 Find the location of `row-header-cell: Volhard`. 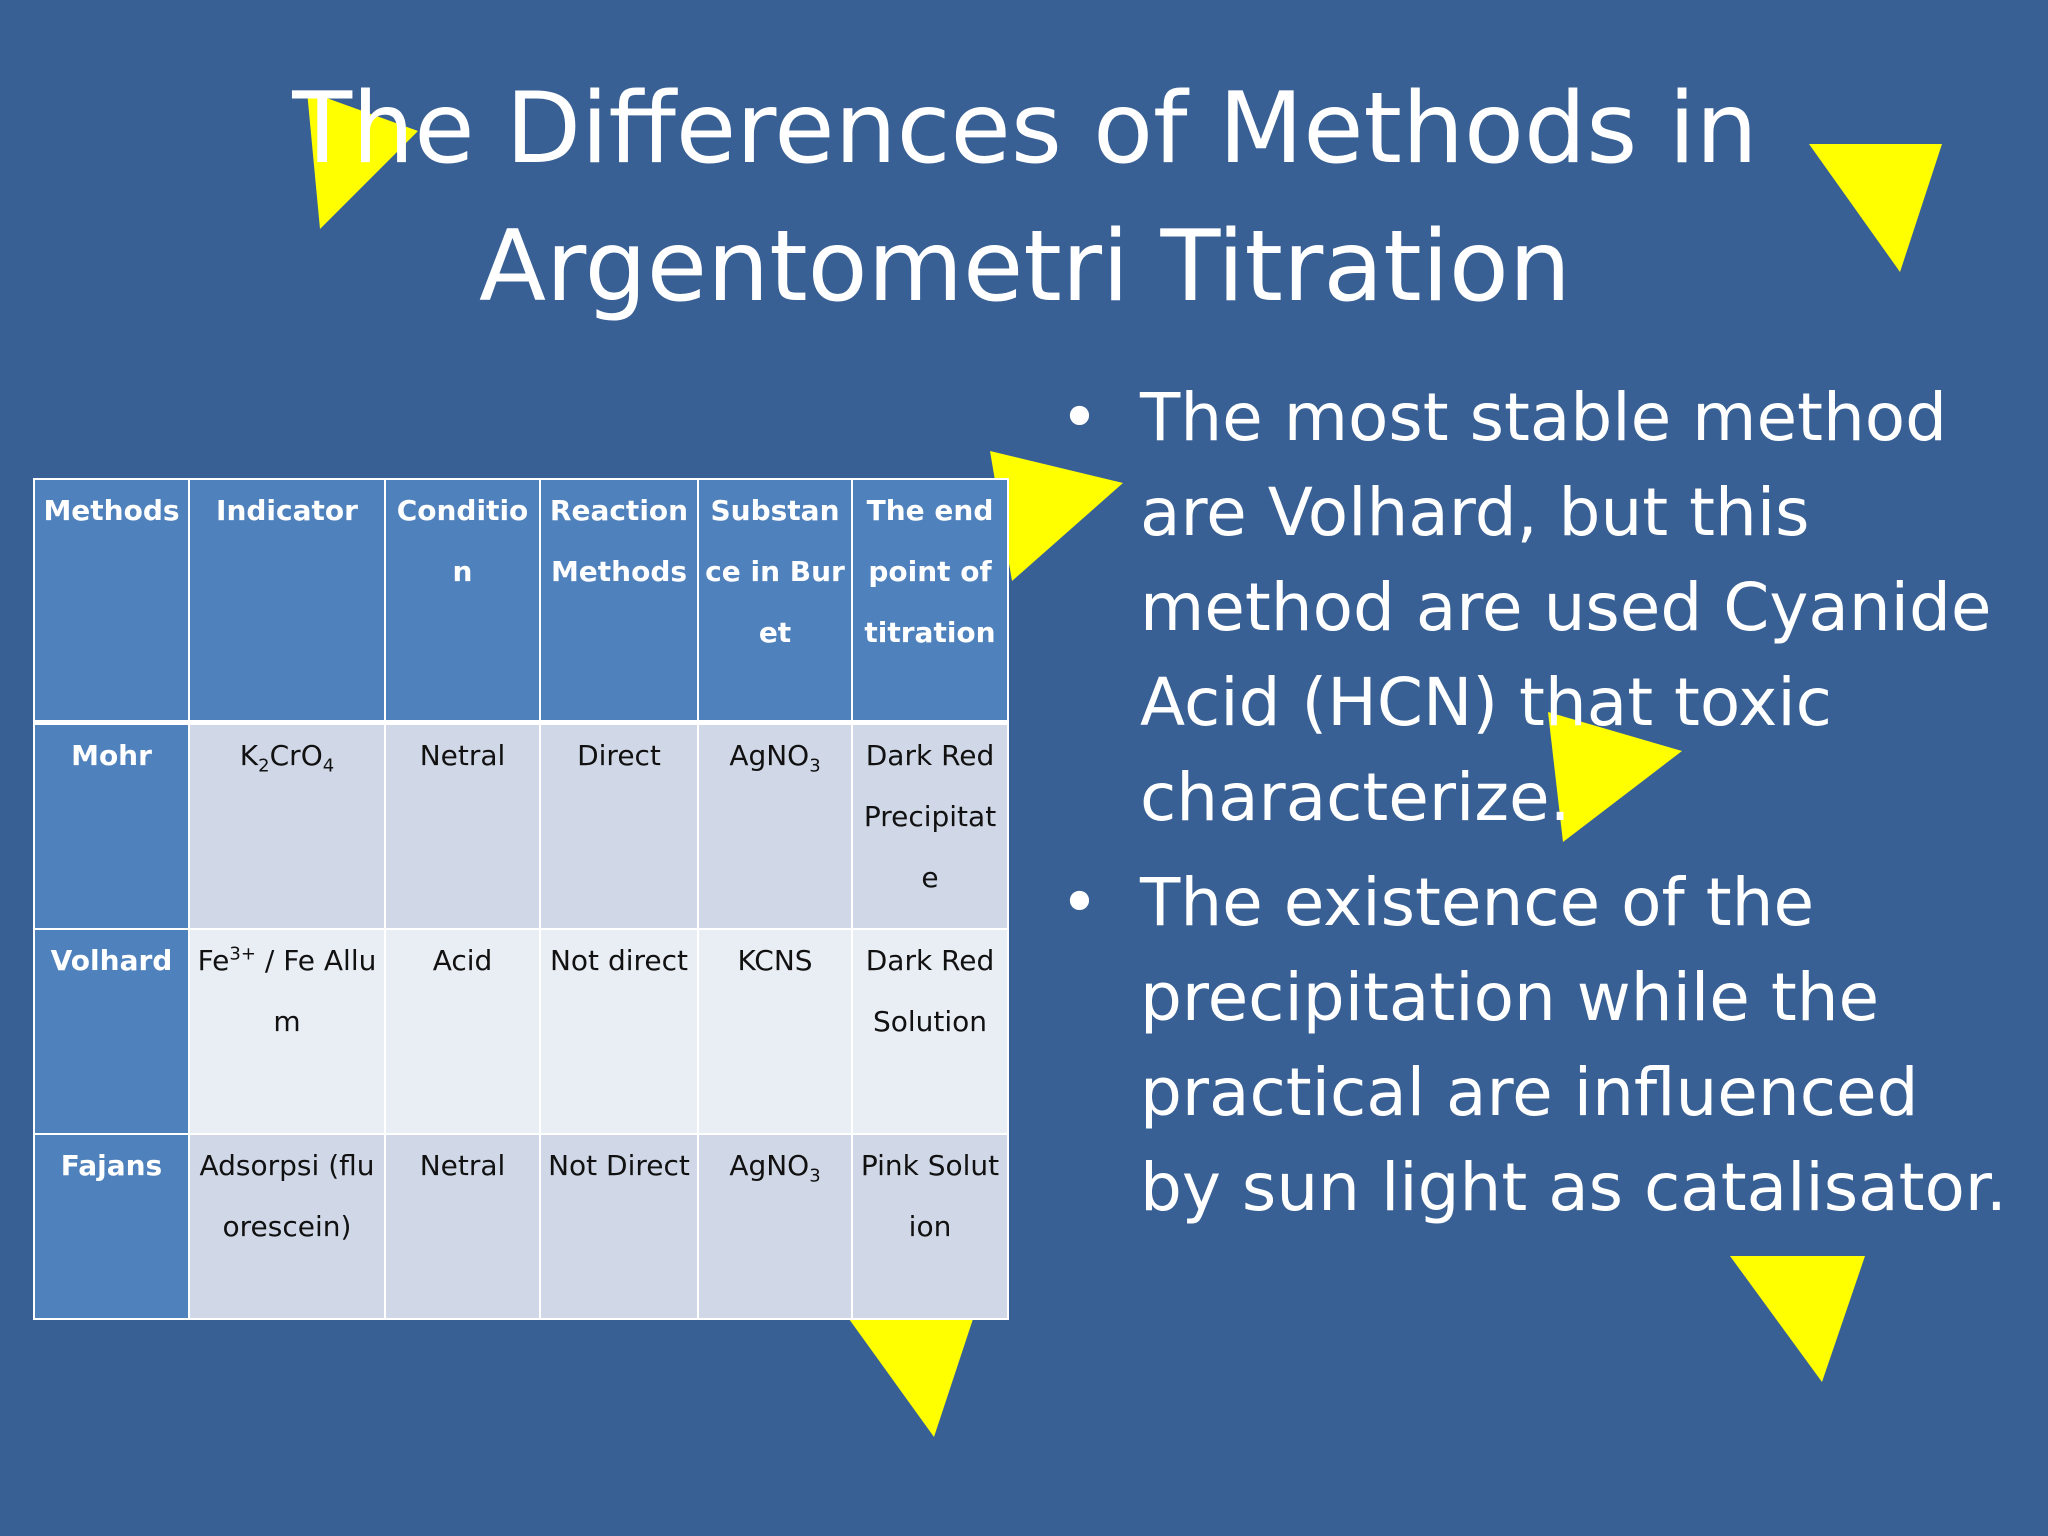

row-header-cell: Volhard is located at coordinates (111, 1031).